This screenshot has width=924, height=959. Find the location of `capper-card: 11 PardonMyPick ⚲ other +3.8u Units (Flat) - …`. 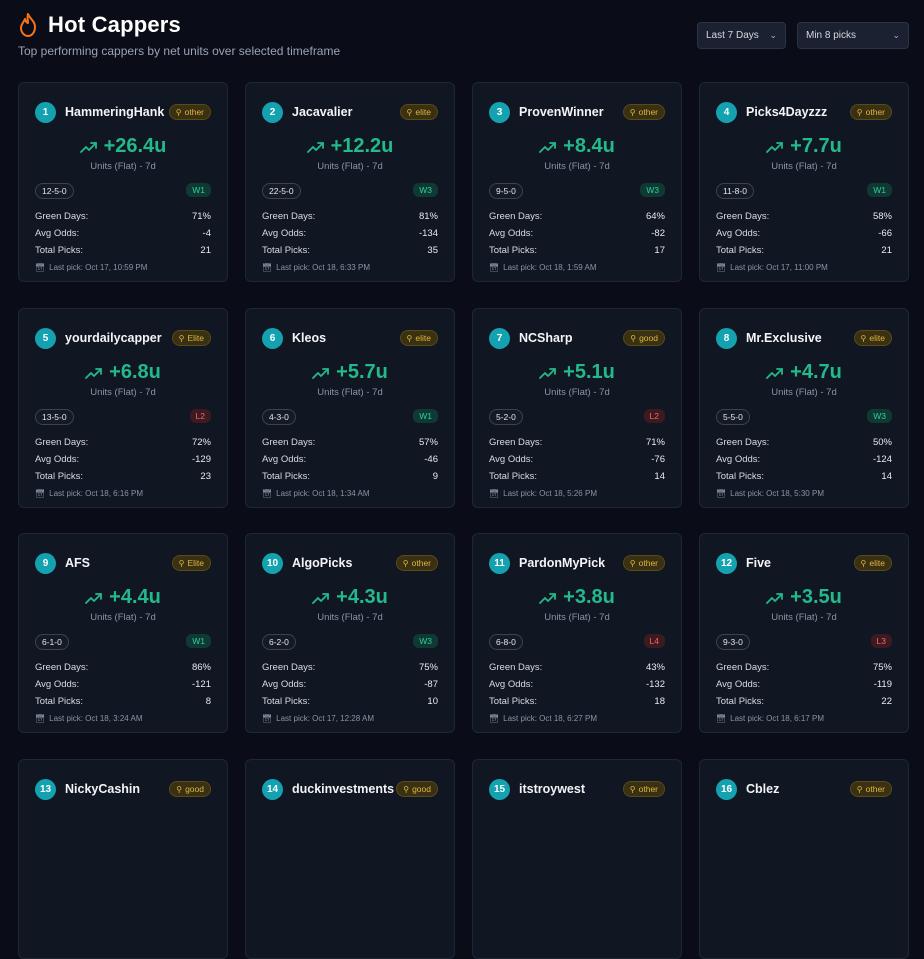

capper-card: 11 PardonMyPick ⚲ other +3.8u Units (Flat) - … is located at coordinates (577, 633).